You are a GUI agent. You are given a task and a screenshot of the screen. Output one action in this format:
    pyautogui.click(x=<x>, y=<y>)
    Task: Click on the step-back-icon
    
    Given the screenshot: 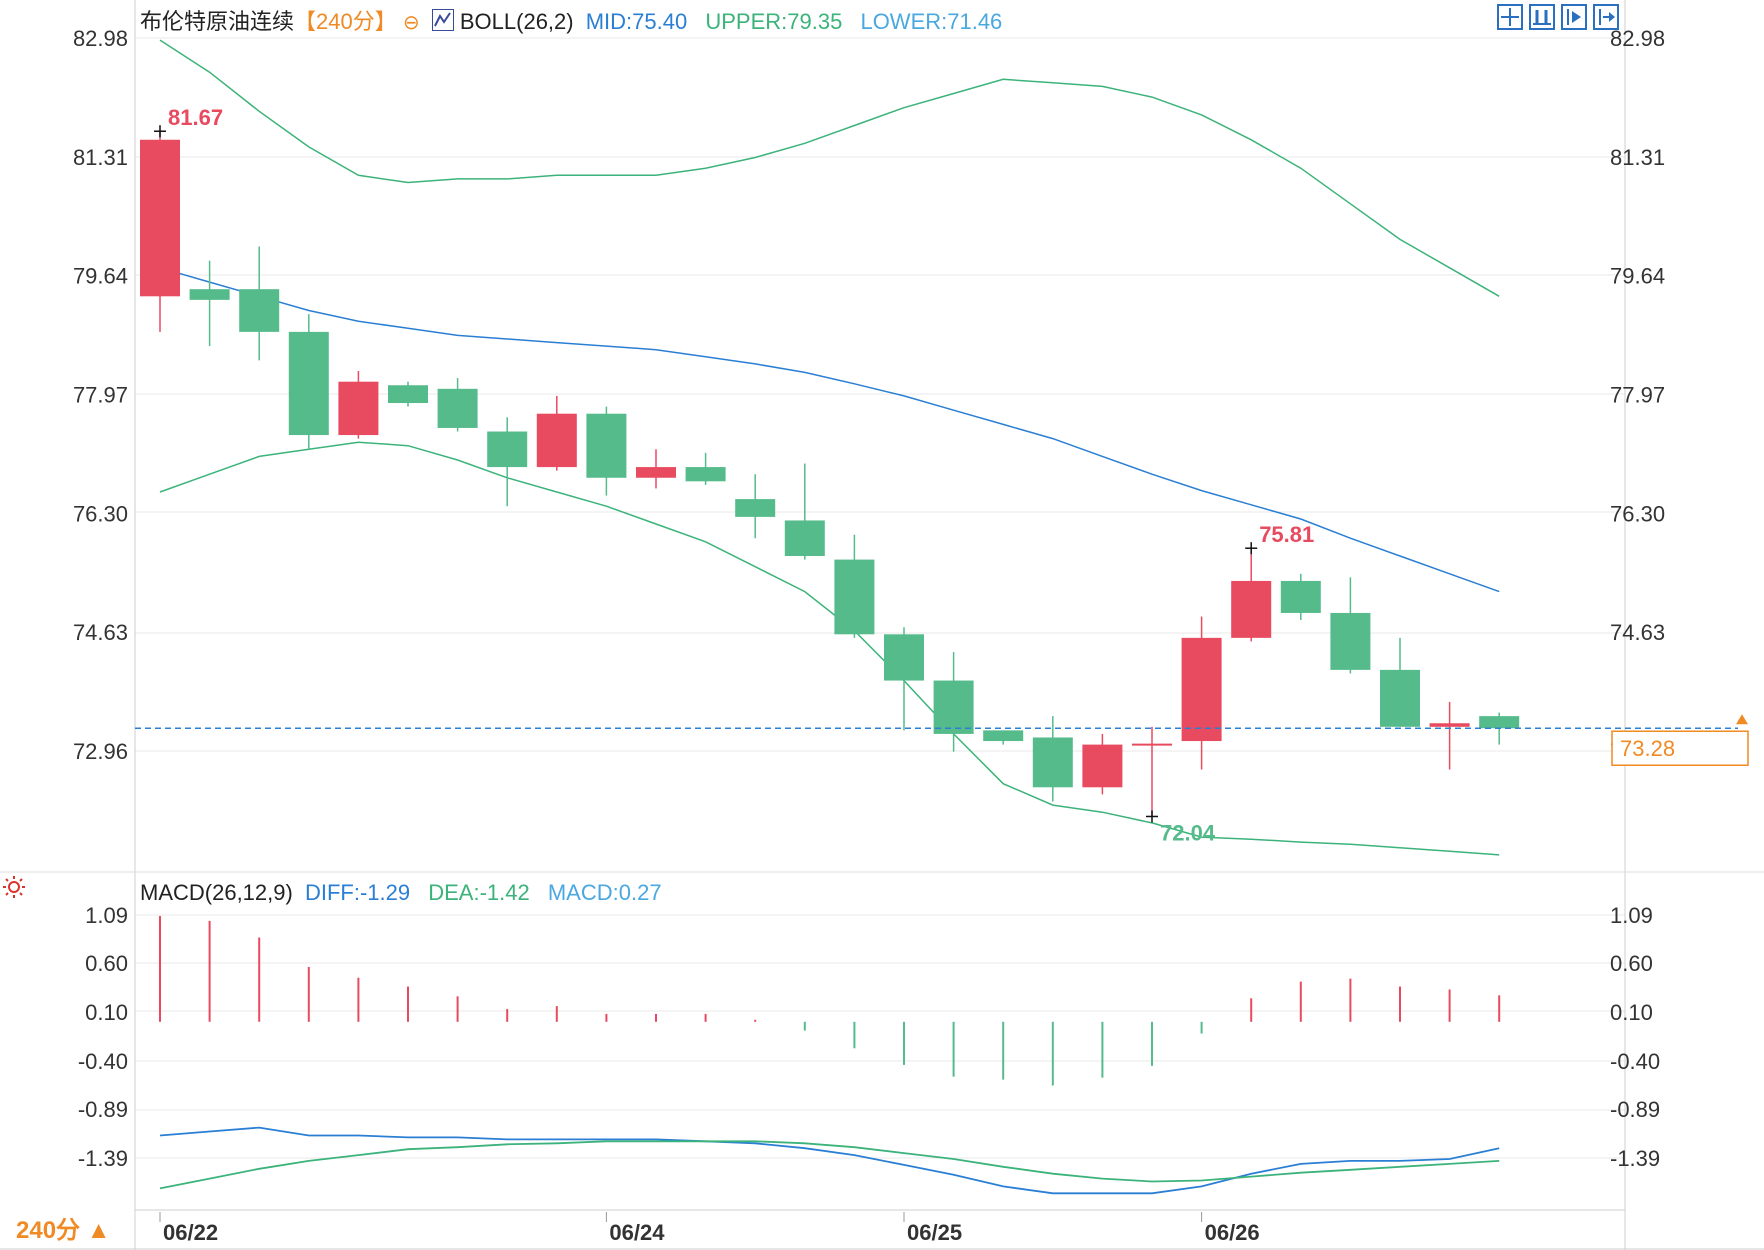 What is the action you would take?
    pyautogui.click(x=1574, y=17)
    